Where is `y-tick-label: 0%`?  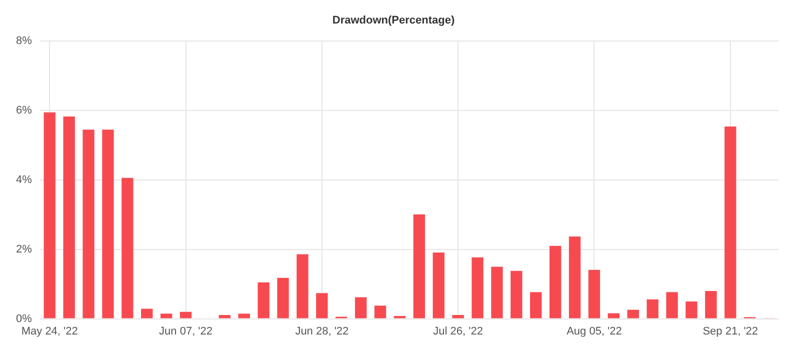
y-tick-label: 0% is located at coordinates (24, 318).